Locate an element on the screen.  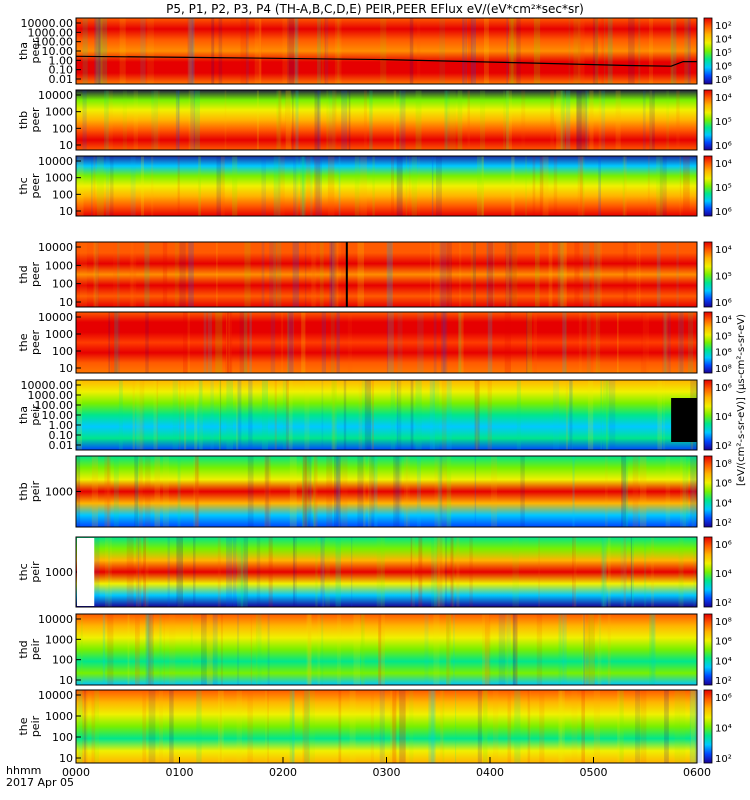
y-tick-label: 0.01 is located at coordinates (61, 79).